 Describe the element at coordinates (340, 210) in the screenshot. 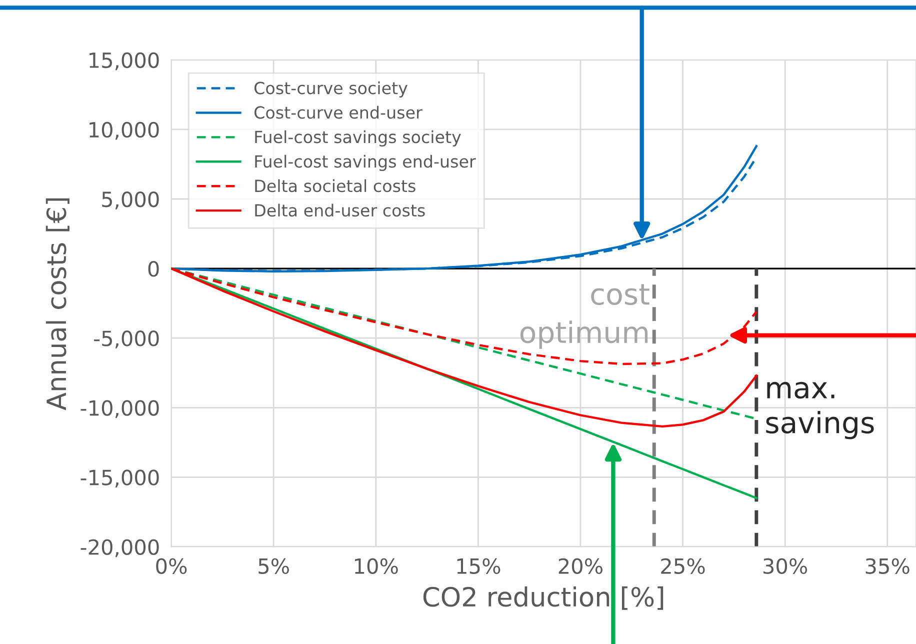

I see `legend-label: Delta end-user costs` at that location.